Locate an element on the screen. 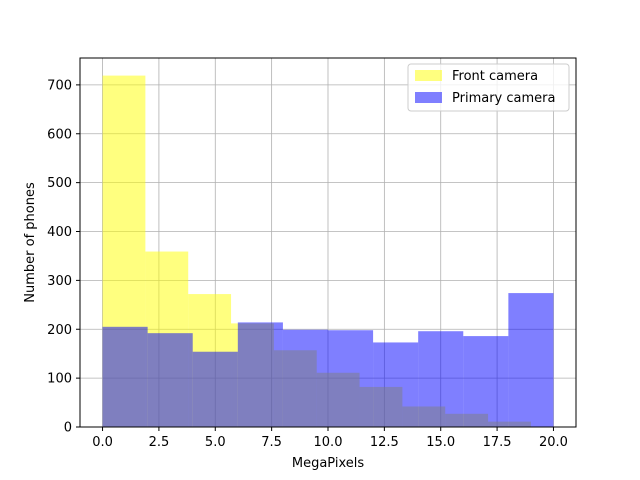 Image resolution: width=640 pixels, height=480 pixels. legend: Front camera Primary camera is located at coordinates (488, 87).